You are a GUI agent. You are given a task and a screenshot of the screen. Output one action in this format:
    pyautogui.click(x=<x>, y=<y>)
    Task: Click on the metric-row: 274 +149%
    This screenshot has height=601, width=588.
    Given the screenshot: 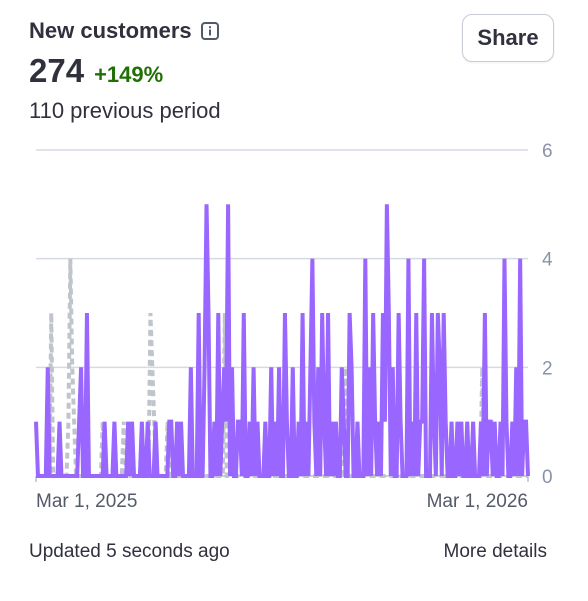 What is the action you would take?
    pyautogui.click(x=96, y=71)
    